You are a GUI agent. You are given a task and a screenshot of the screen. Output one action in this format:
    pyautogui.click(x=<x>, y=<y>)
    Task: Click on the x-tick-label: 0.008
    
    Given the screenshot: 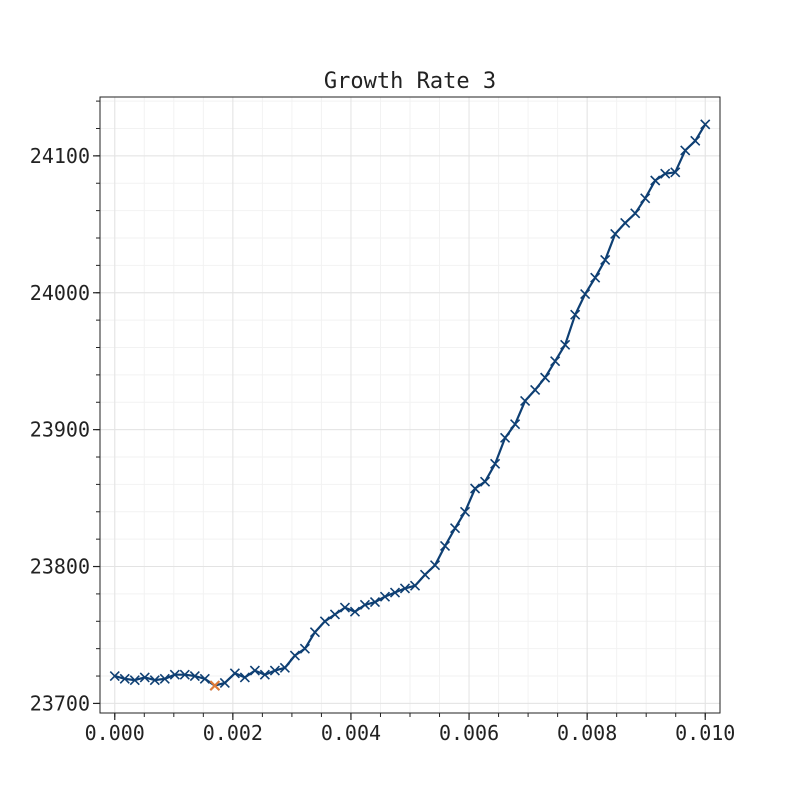 What is the action you would take?
    pyautogui.click(x=587, y=733)
    